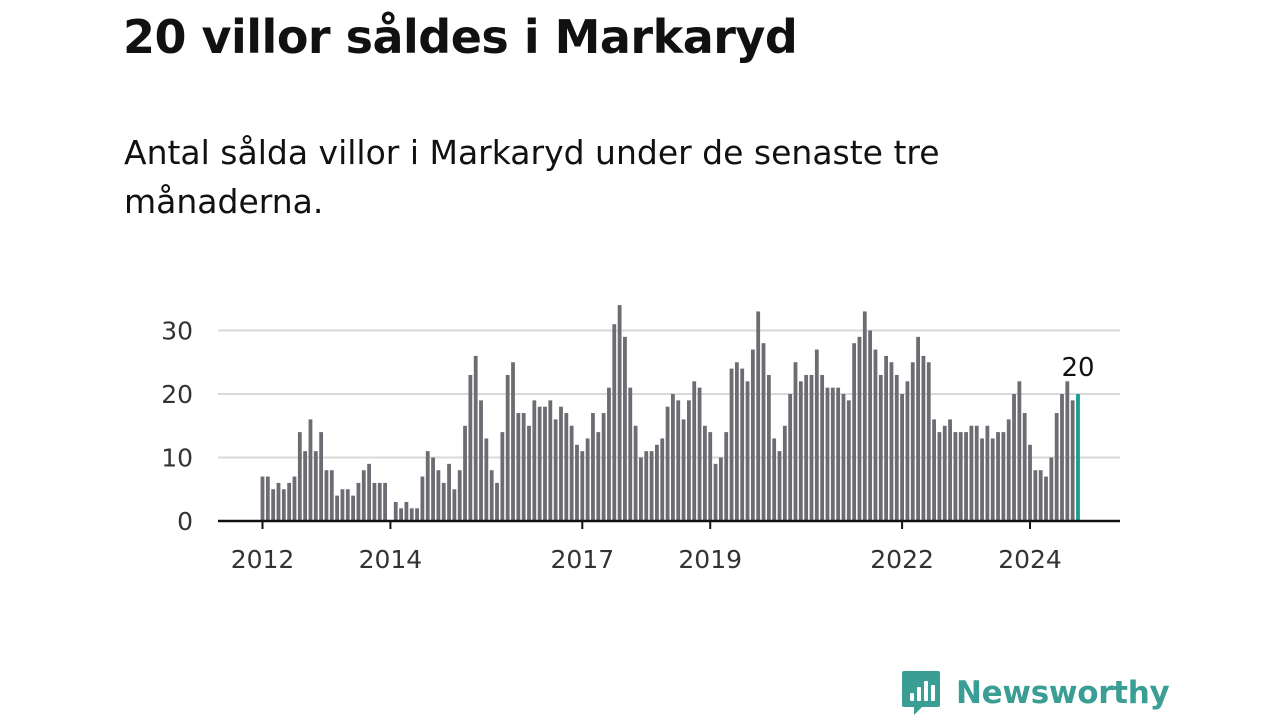  Describe the element at coordinates (263, 559) in the screenshot. I see `x-tick-label: 2012` at that location.